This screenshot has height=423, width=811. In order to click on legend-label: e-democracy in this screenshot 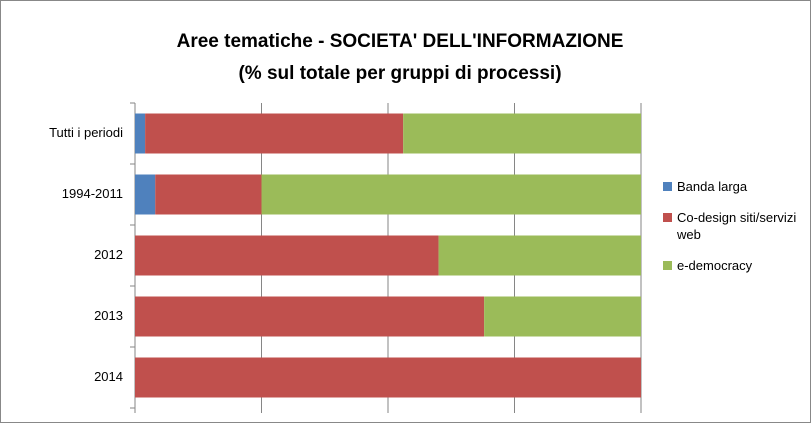, I will do `click(715, 265)`.